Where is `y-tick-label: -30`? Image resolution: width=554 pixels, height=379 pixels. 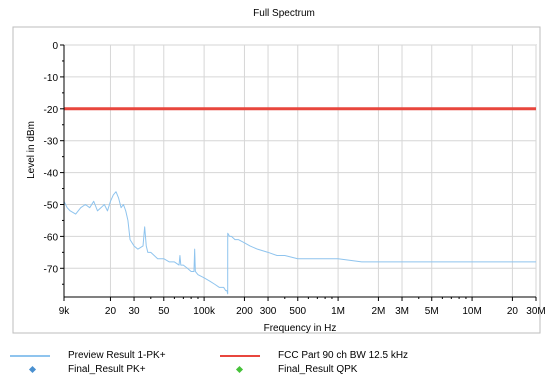 y-tick-label: -30 is located at coordinates (51, 142).